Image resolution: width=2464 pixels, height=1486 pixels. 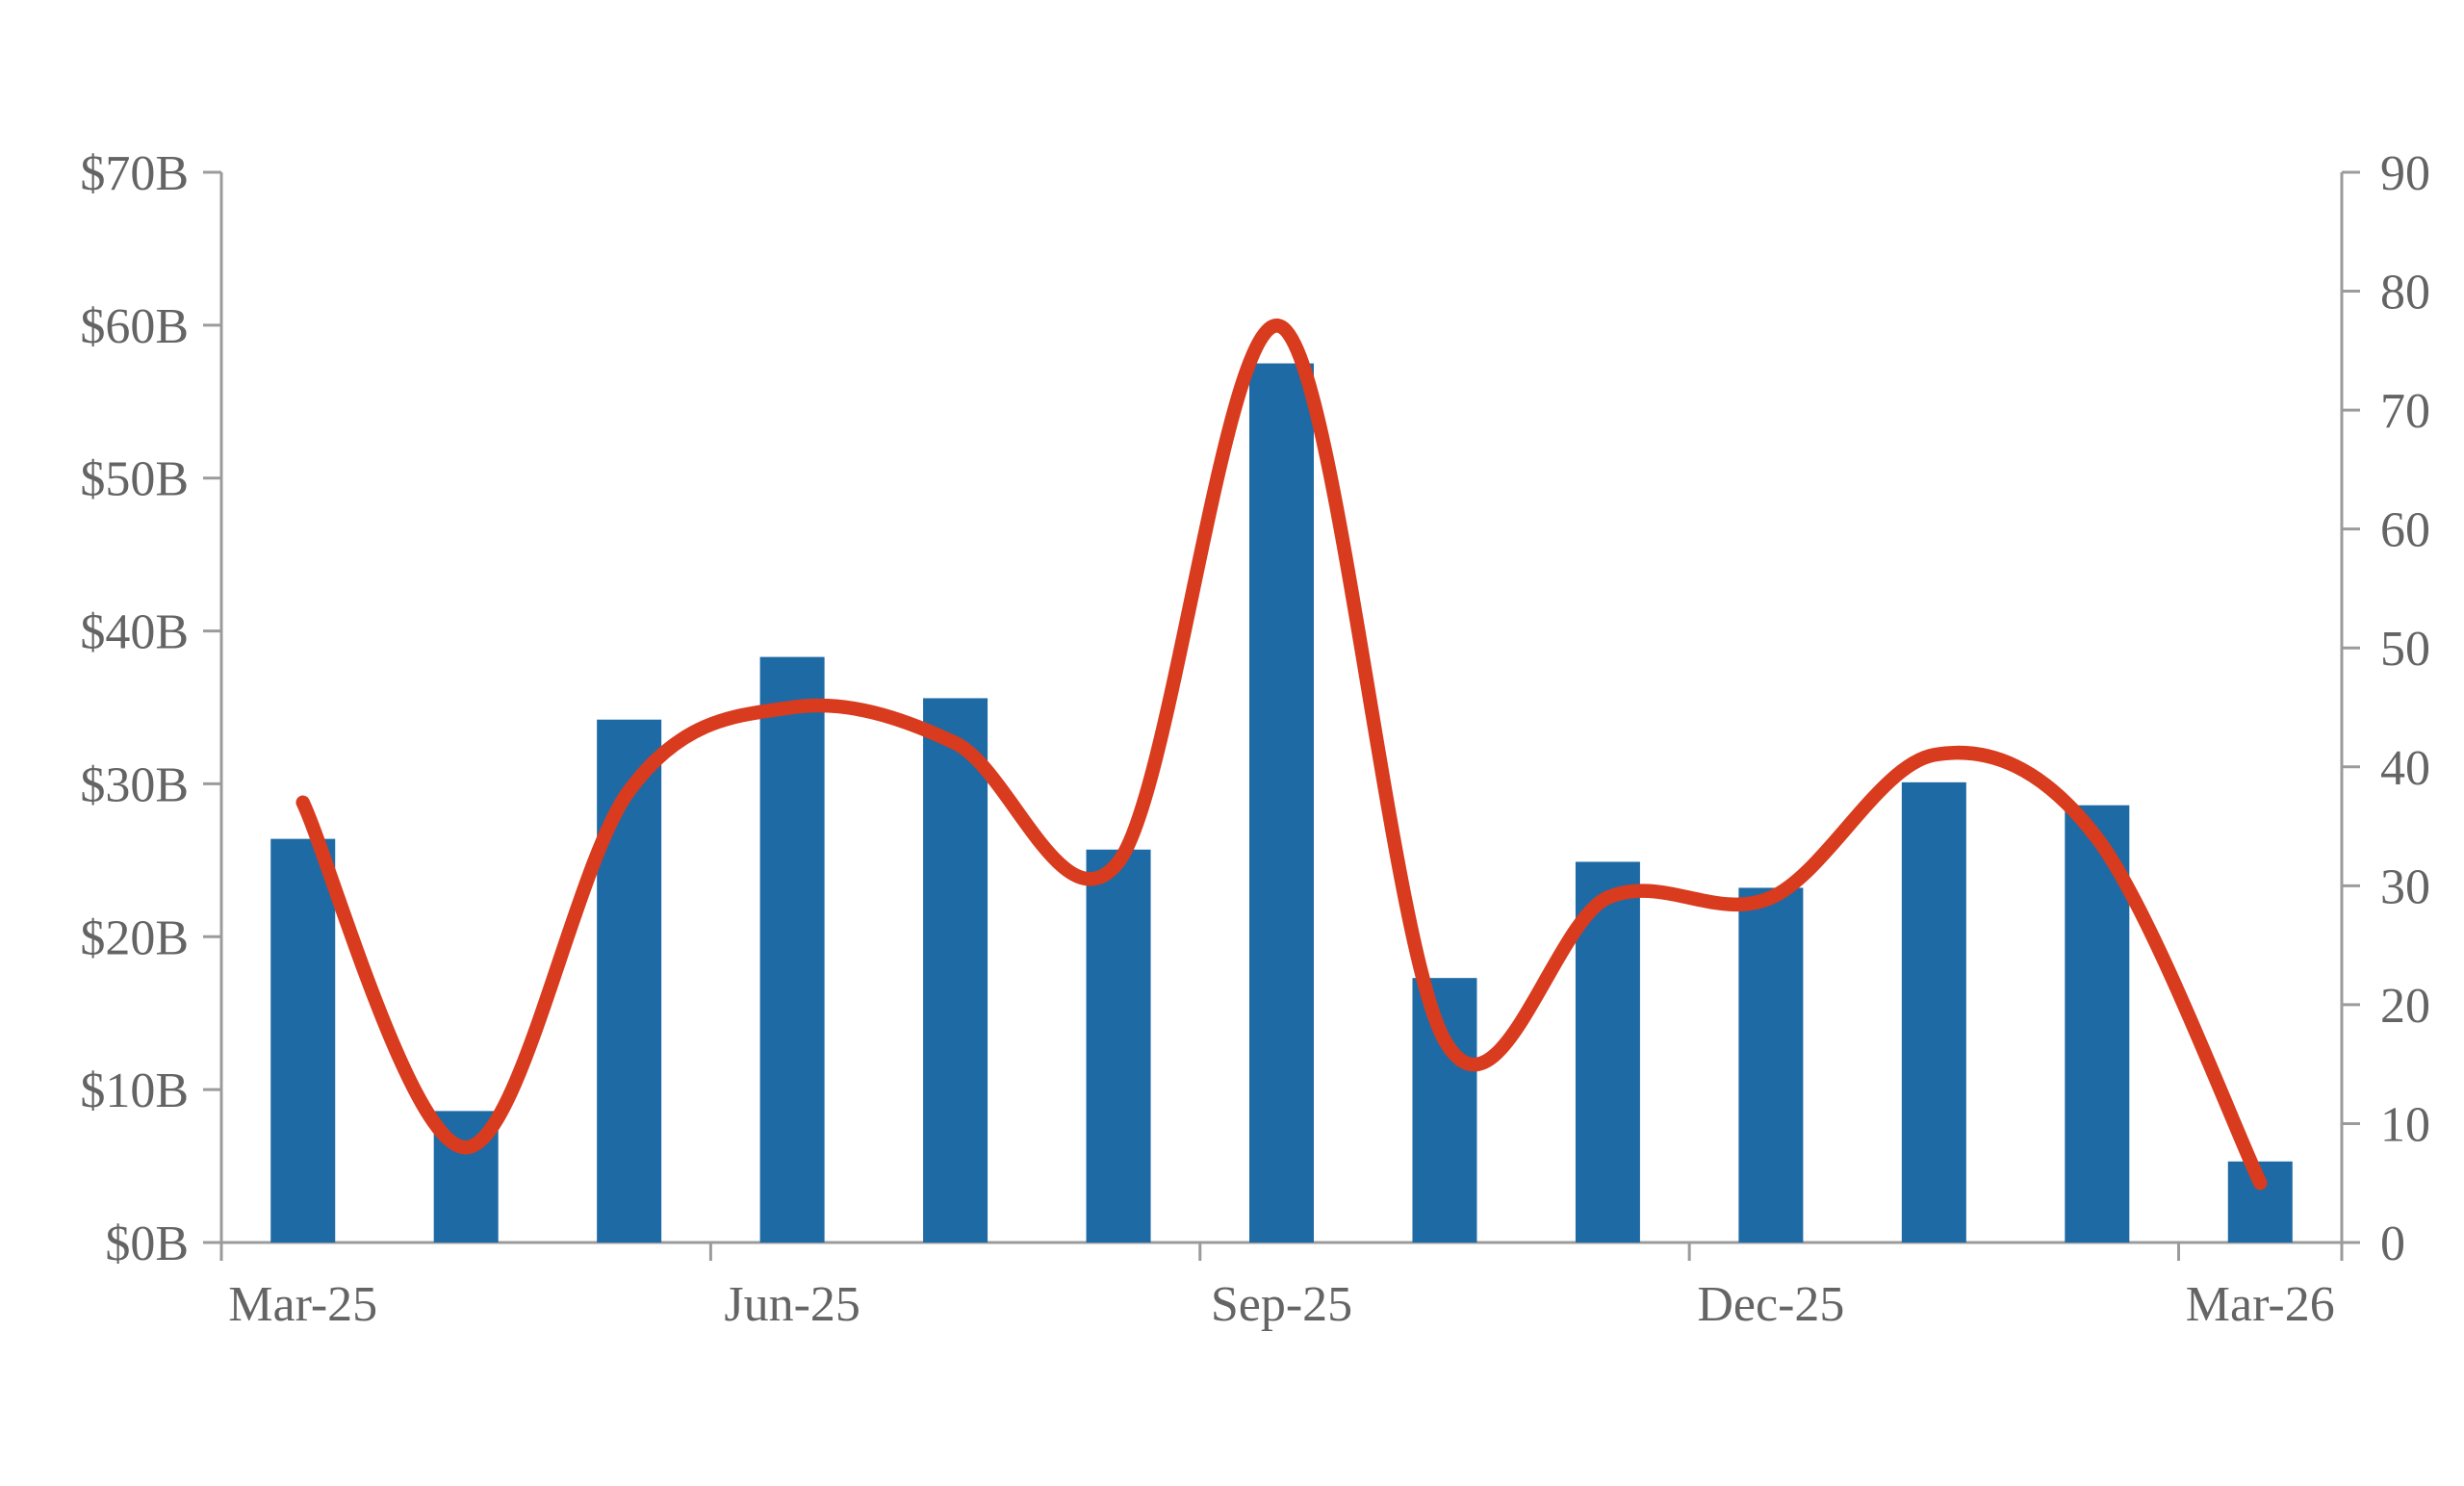 I want to click on x-axis-label: Mar-25, so click(x=302, y=1305).